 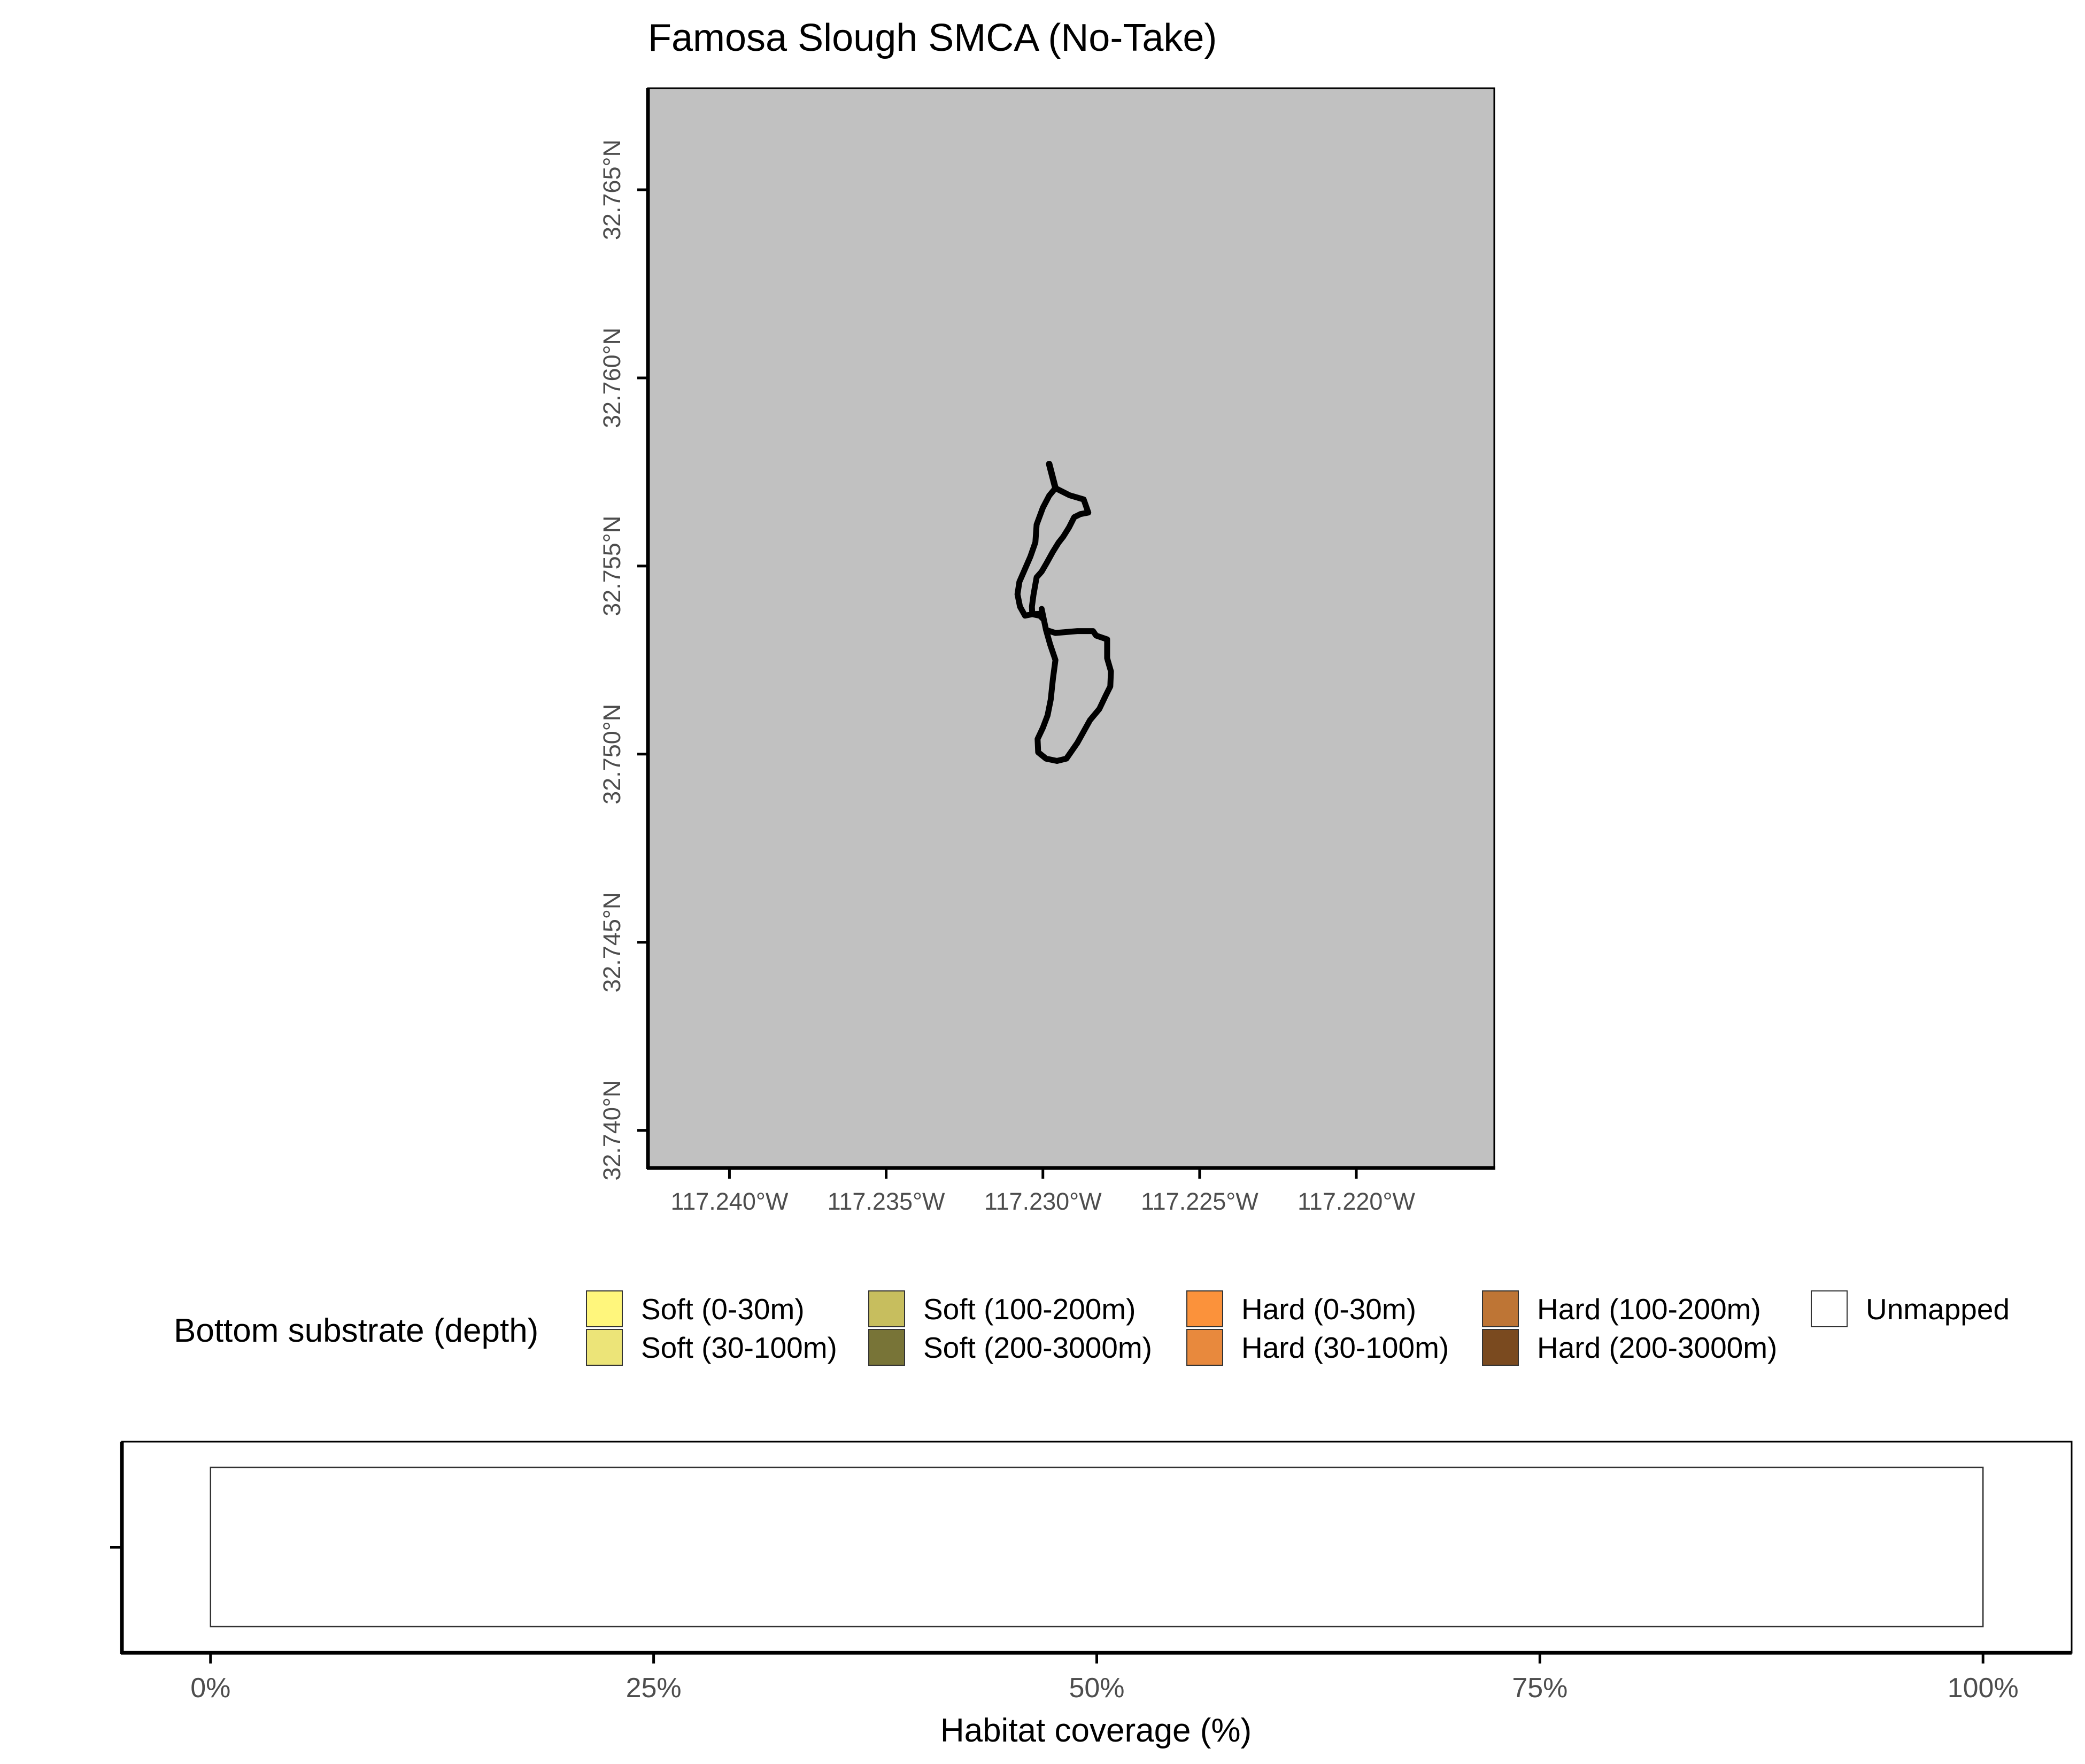 I want to click on legend-label: Unmapped, so click(x=1938, y=1309).